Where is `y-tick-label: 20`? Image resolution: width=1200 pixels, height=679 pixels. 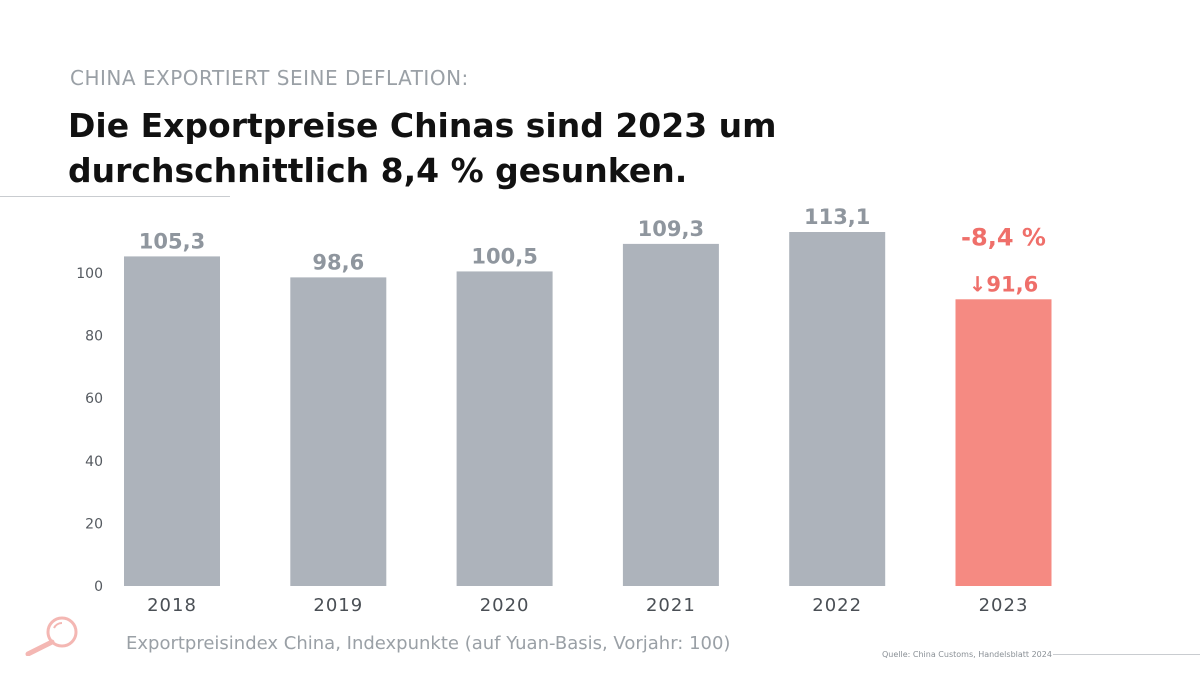
y-tick-label: 20 is located at coordinates (94, 524).